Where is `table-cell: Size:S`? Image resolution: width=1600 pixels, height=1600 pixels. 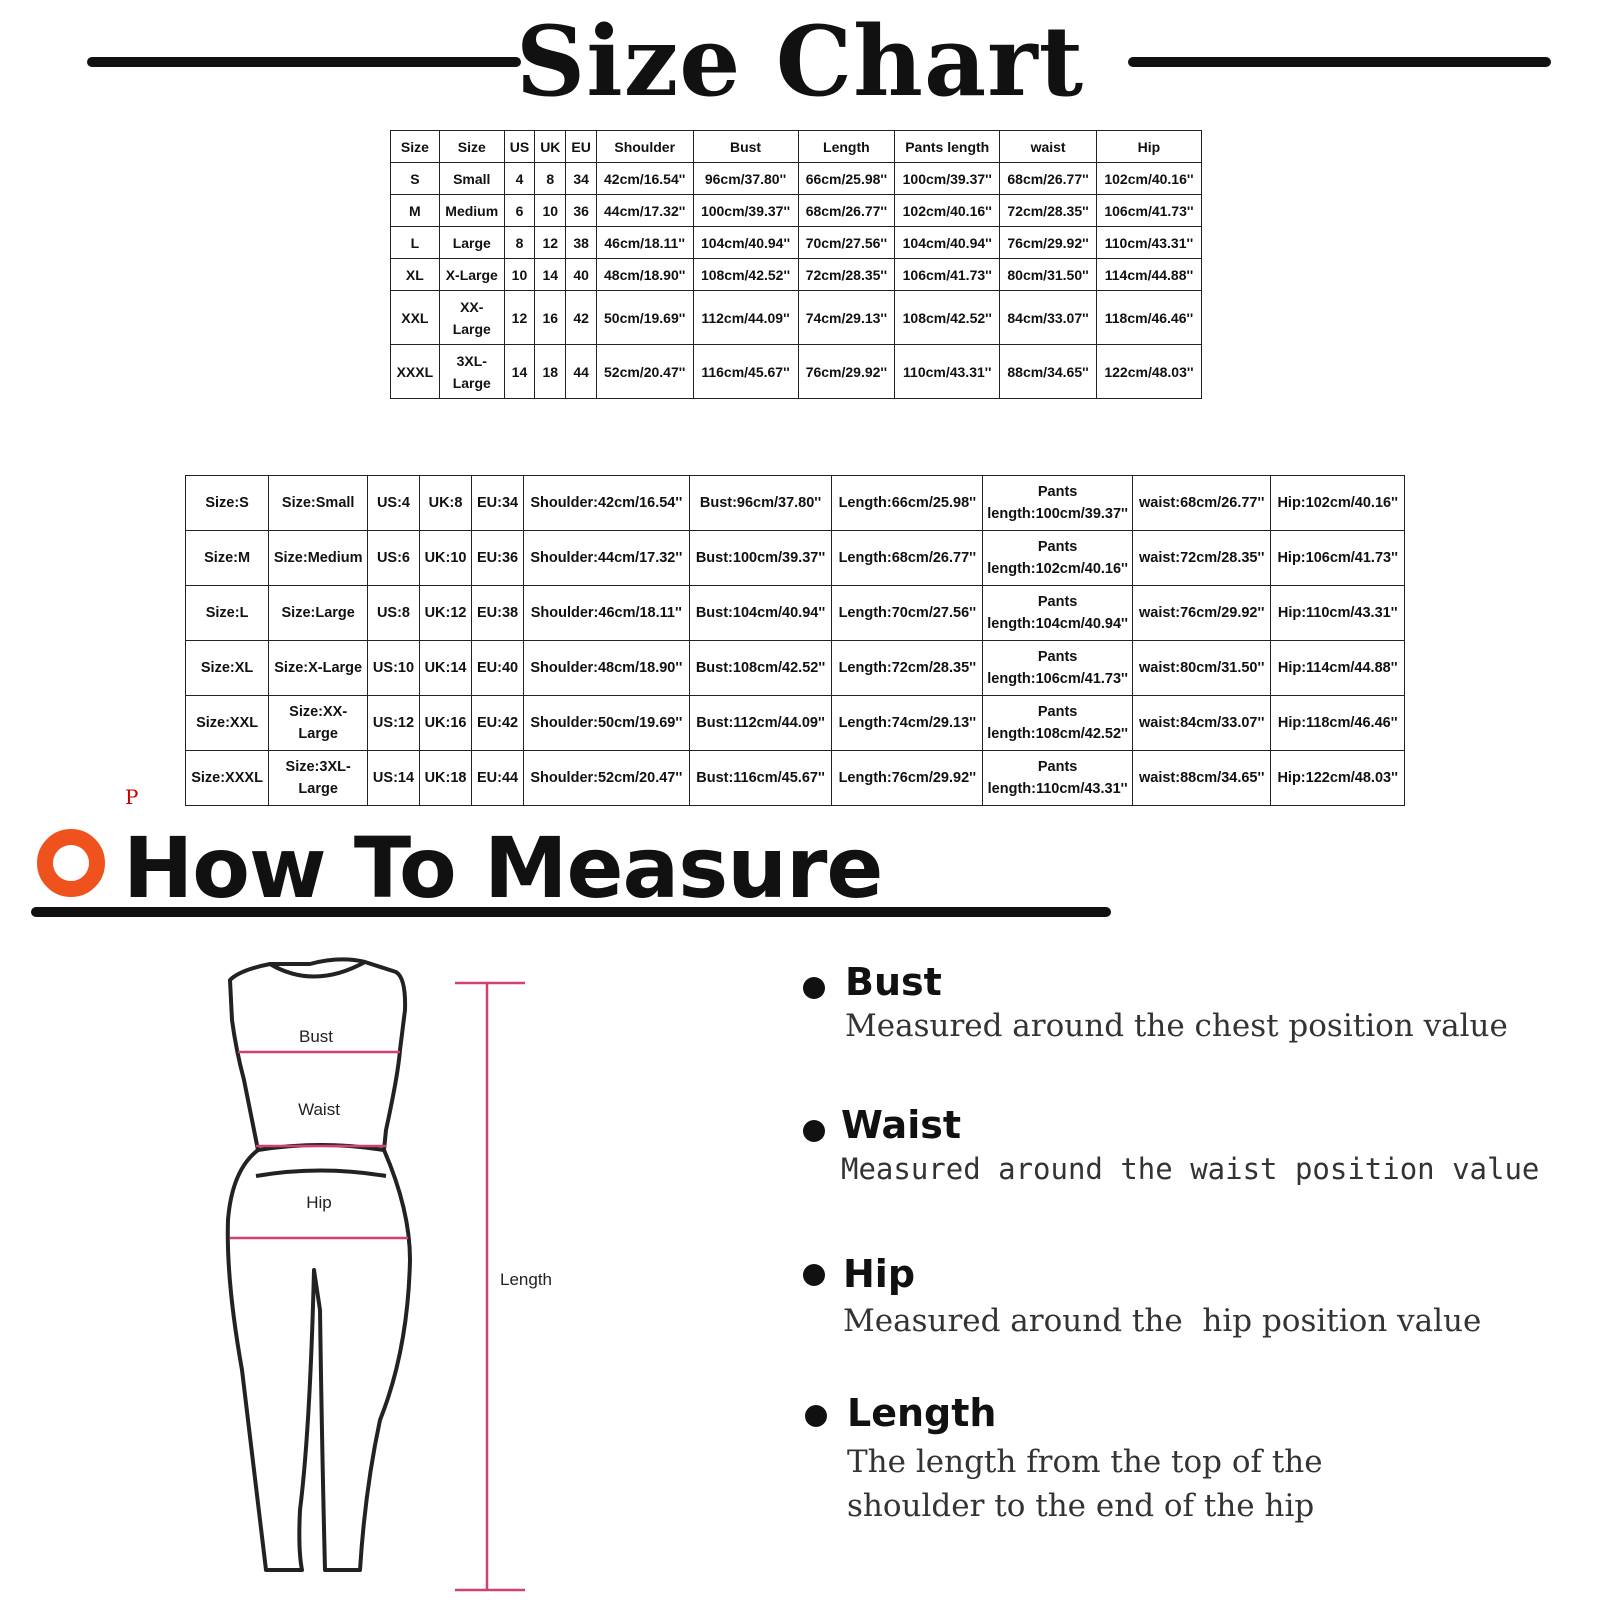
table-cell: Size:S is located at coordinates (227, 503).